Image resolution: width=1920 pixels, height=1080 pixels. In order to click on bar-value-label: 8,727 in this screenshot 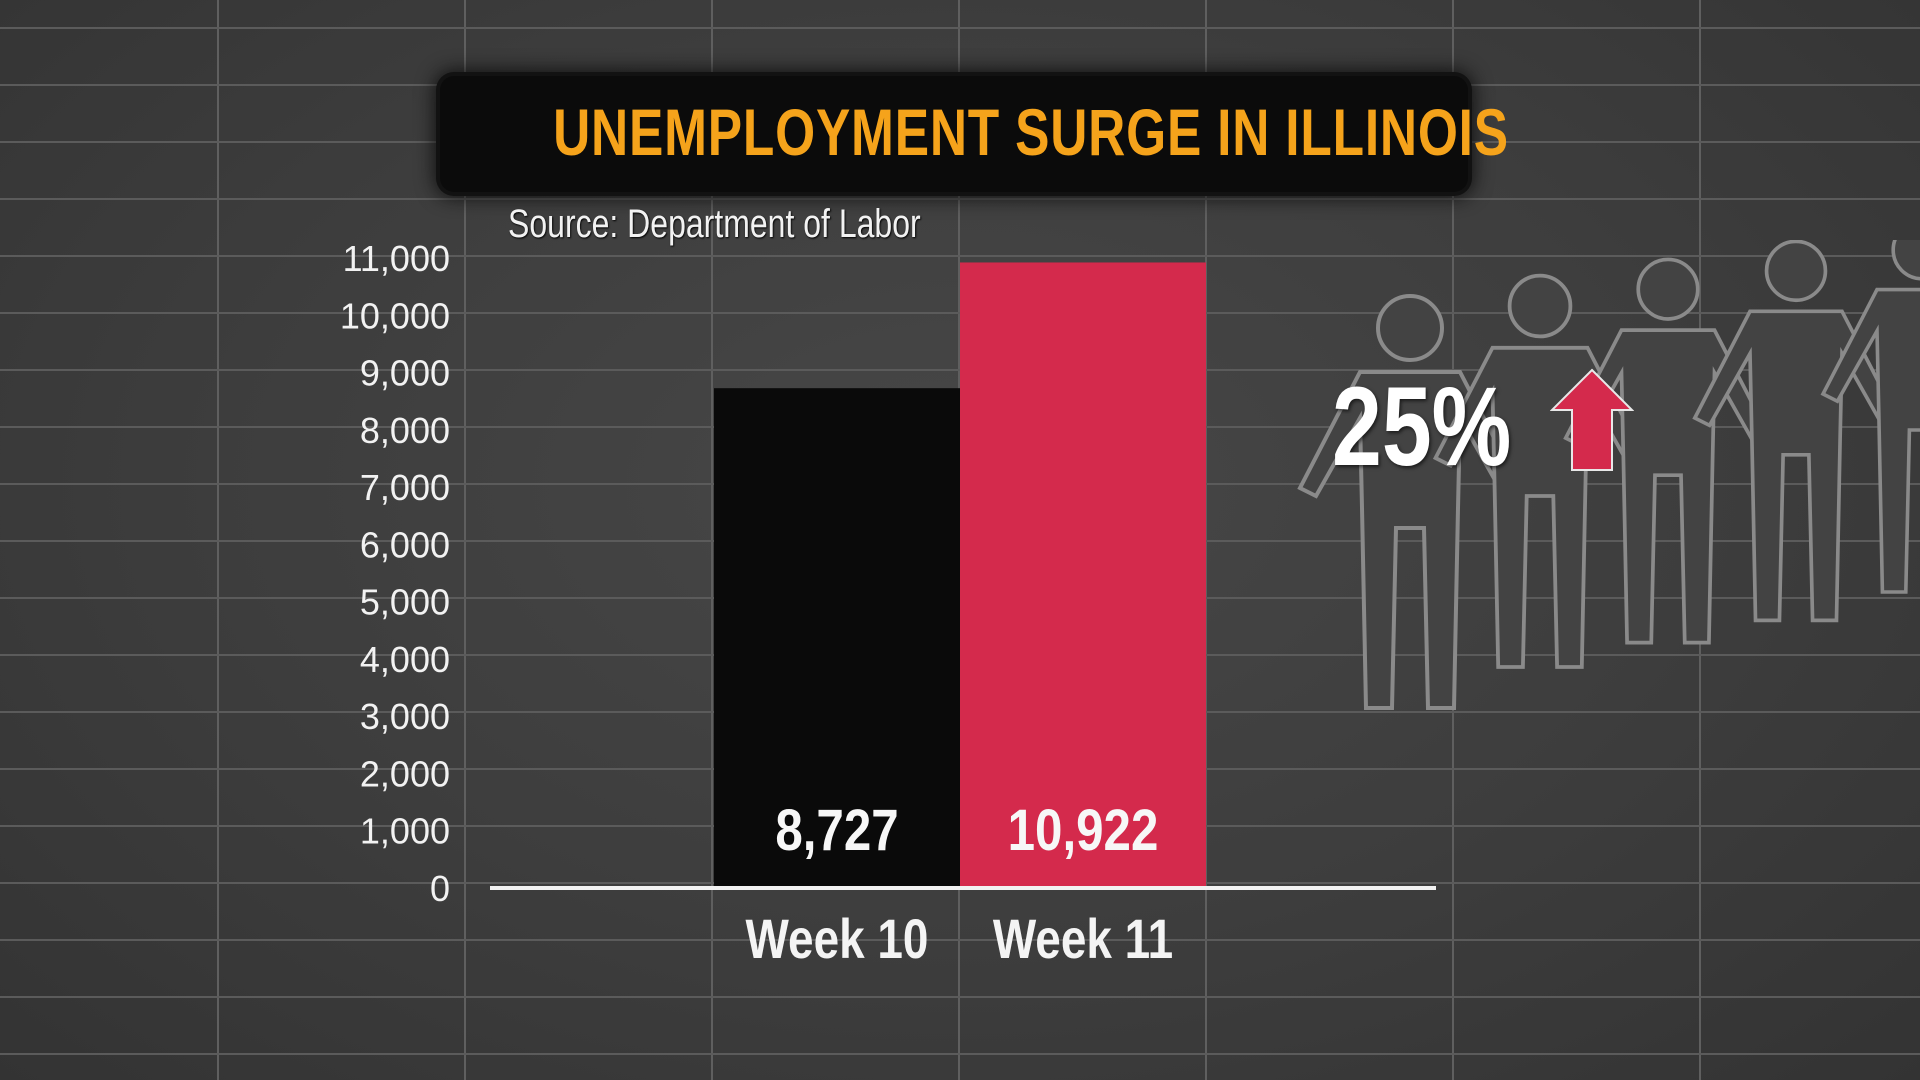, I will do `click(836, 830)`.